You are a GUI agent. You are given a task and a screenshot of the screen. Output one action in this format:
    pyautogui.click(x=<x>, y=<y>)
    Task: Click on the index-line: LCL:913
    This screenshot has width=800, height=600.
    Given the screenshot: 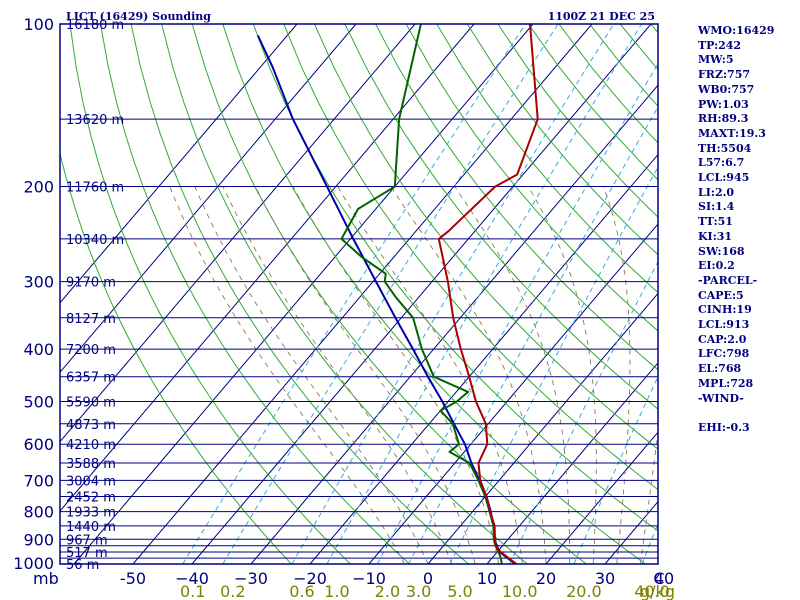 What is the action you would take?
    pyautogui.click(x=724, y=325)
    